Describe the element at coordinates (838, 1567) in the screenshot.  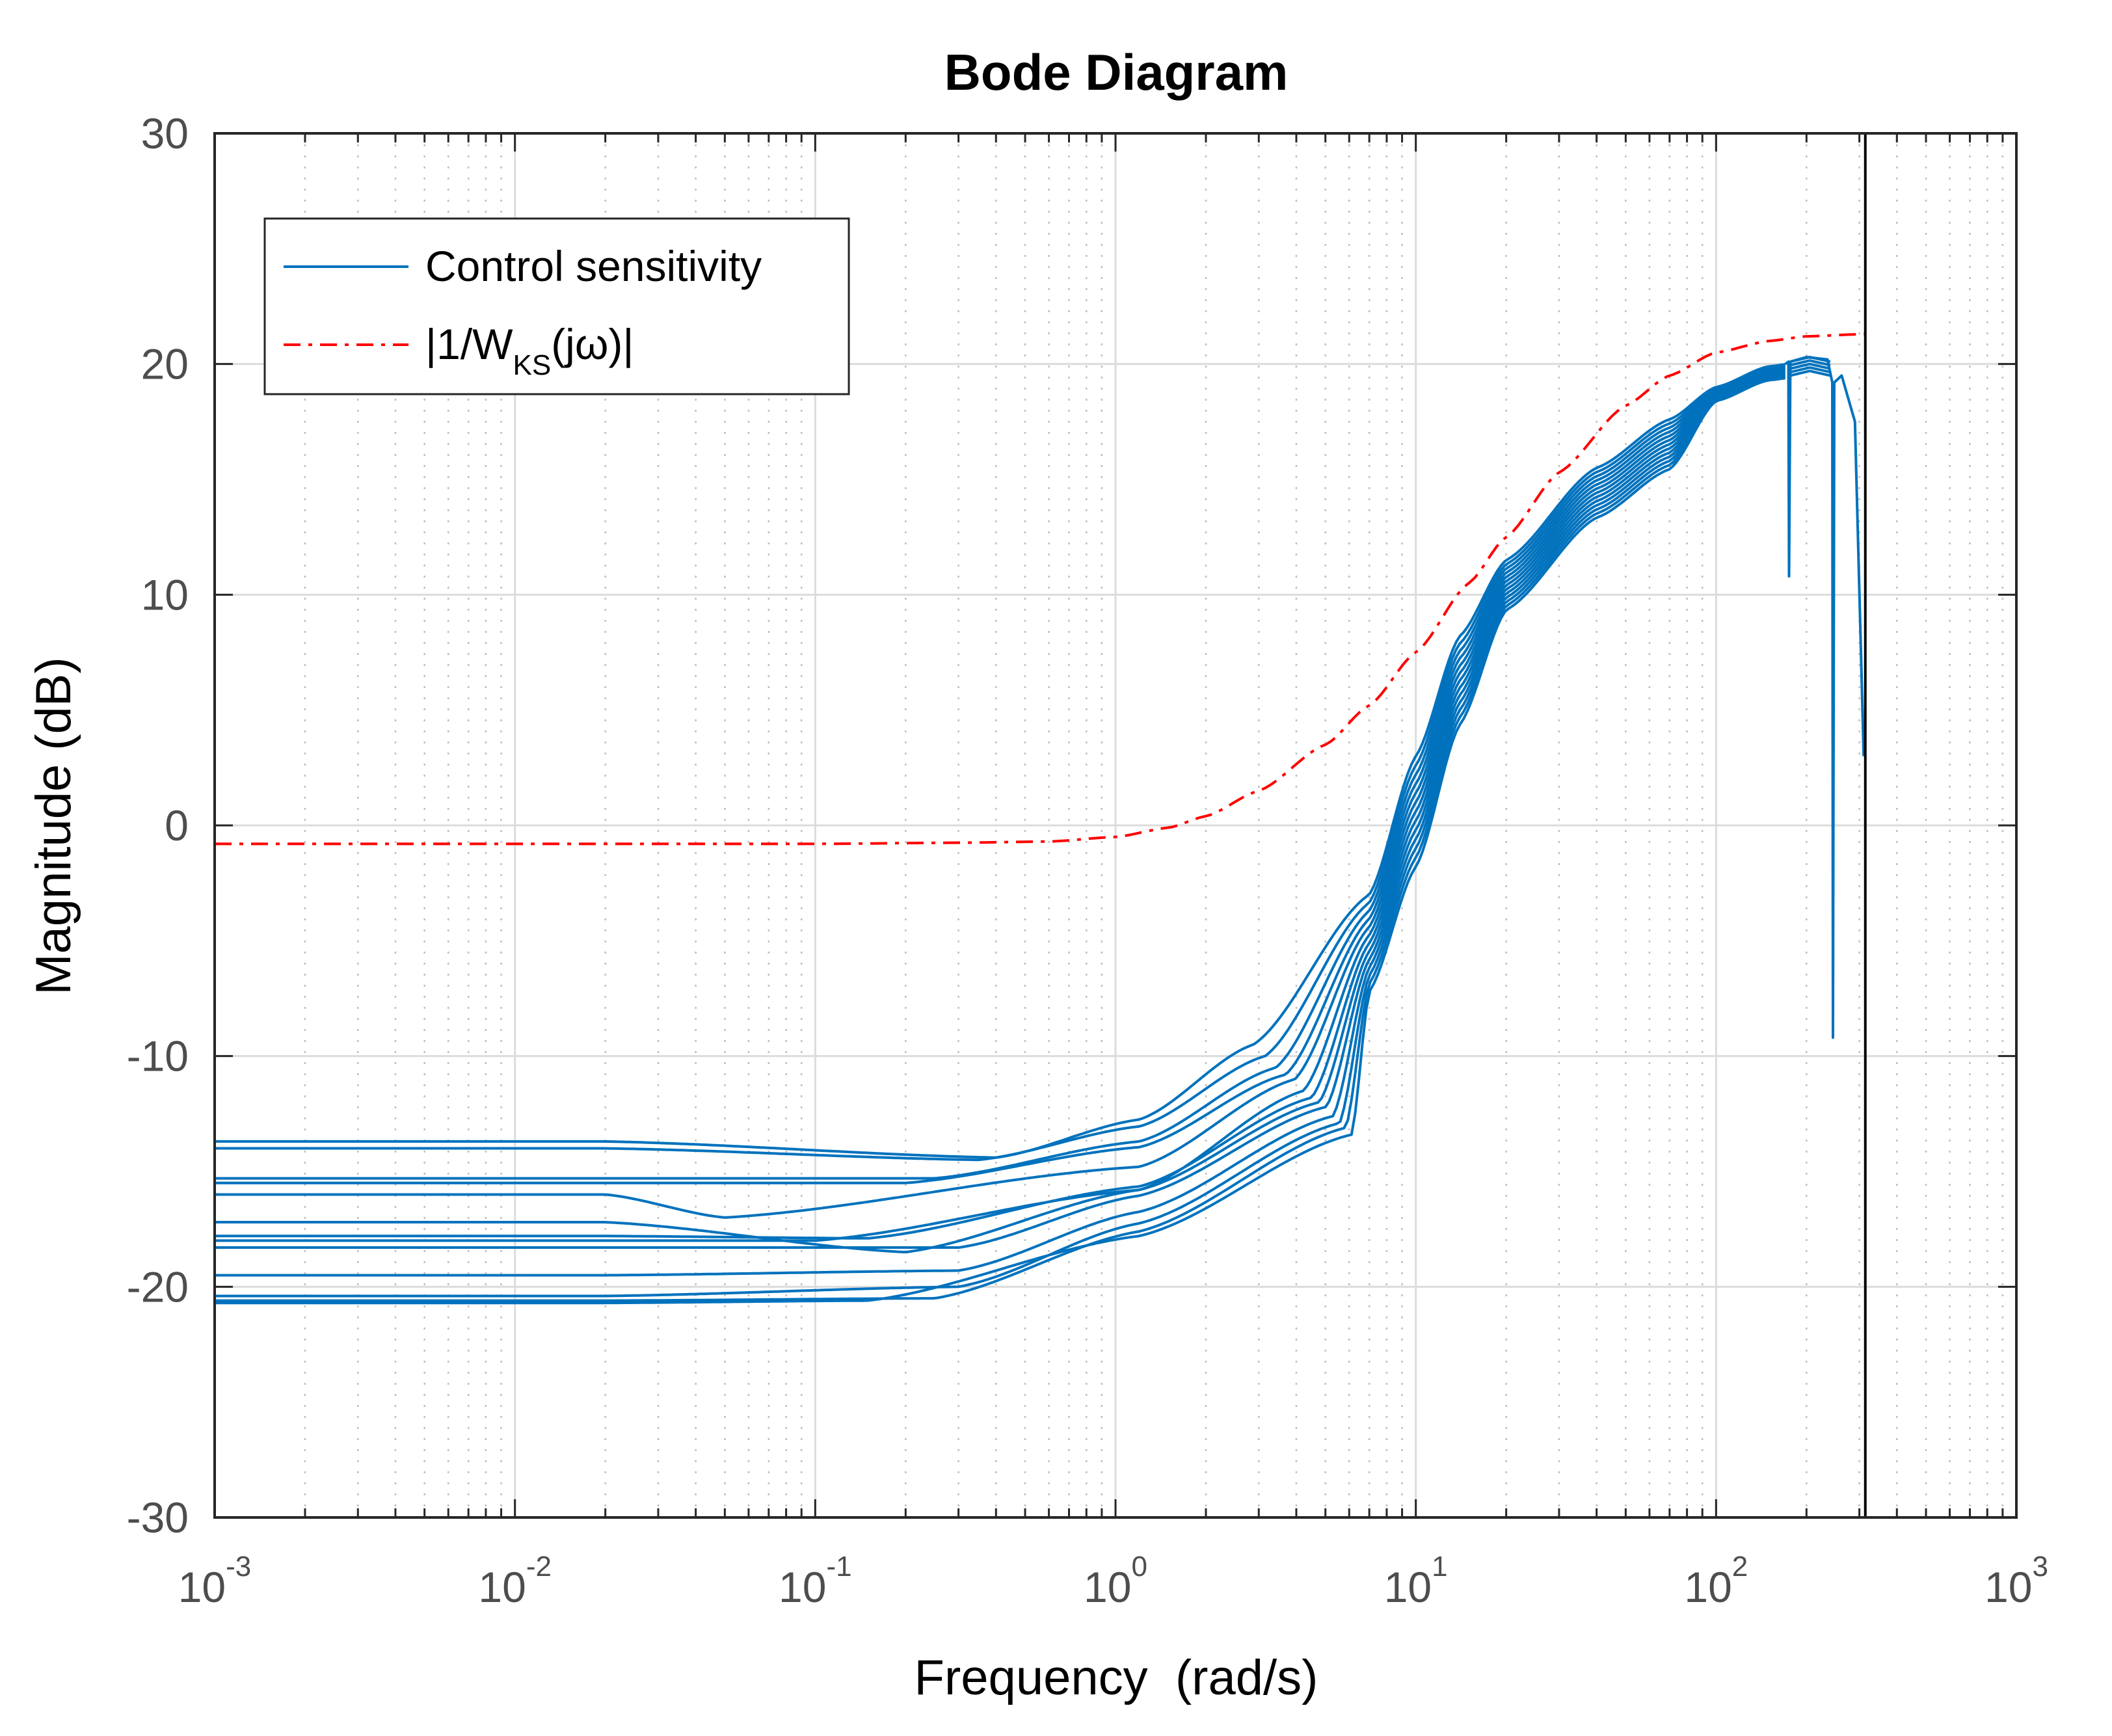
I see `x-tick-exponent: -1` at that location.